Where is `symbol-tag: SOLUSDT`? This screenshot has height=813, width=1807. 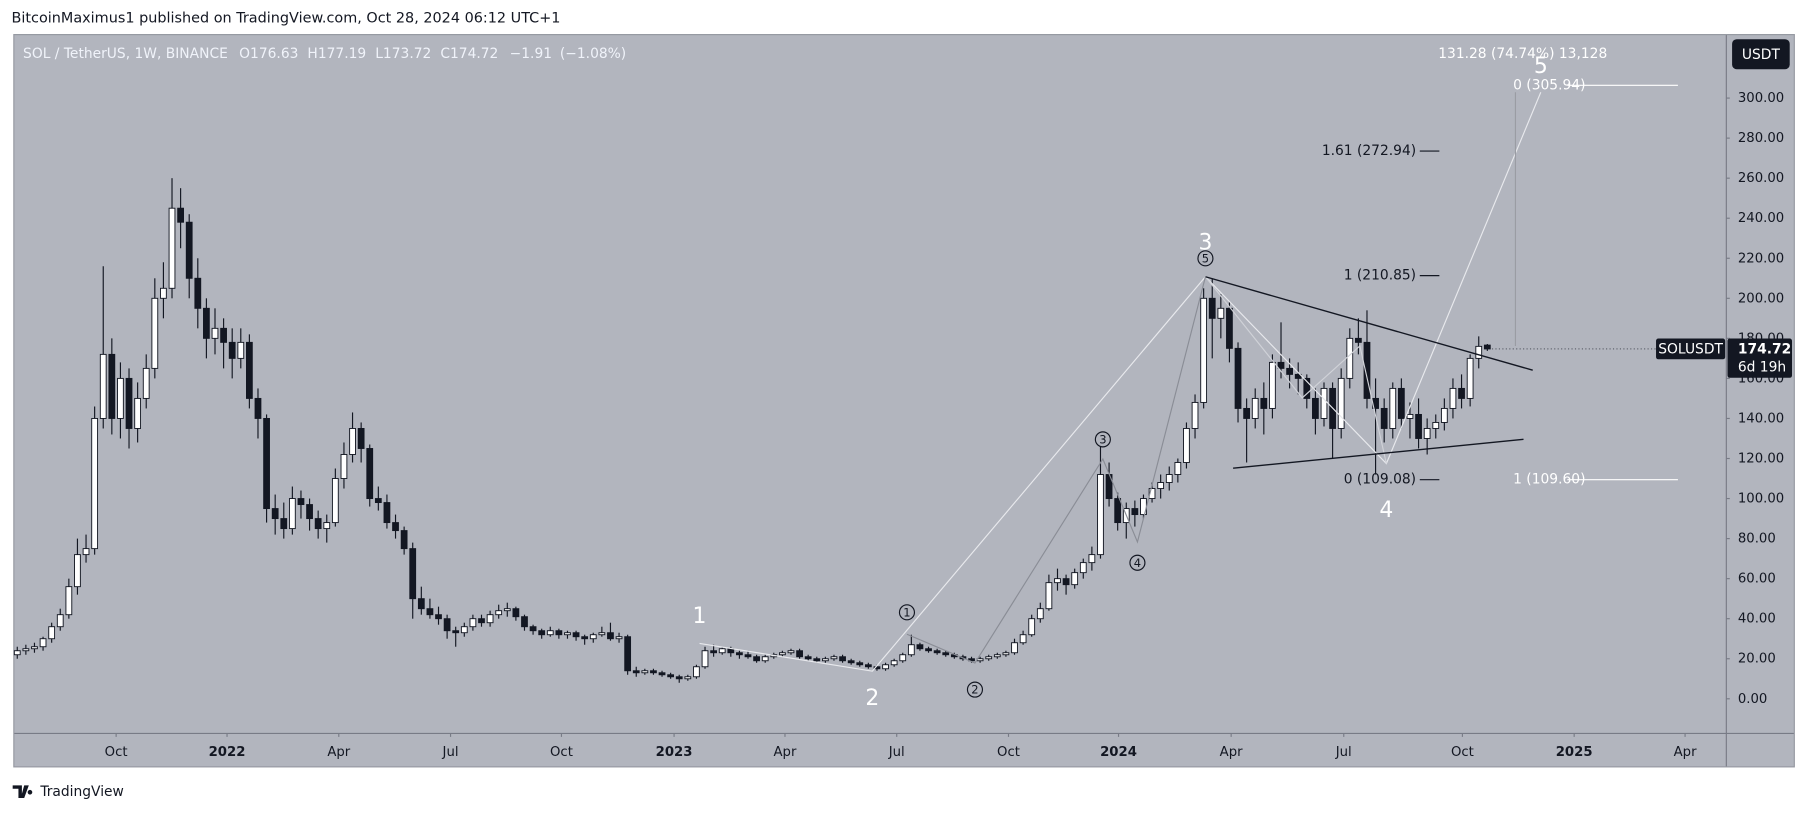 symbol-tag: SOLUSDT is located at coordinates (1690, 350).